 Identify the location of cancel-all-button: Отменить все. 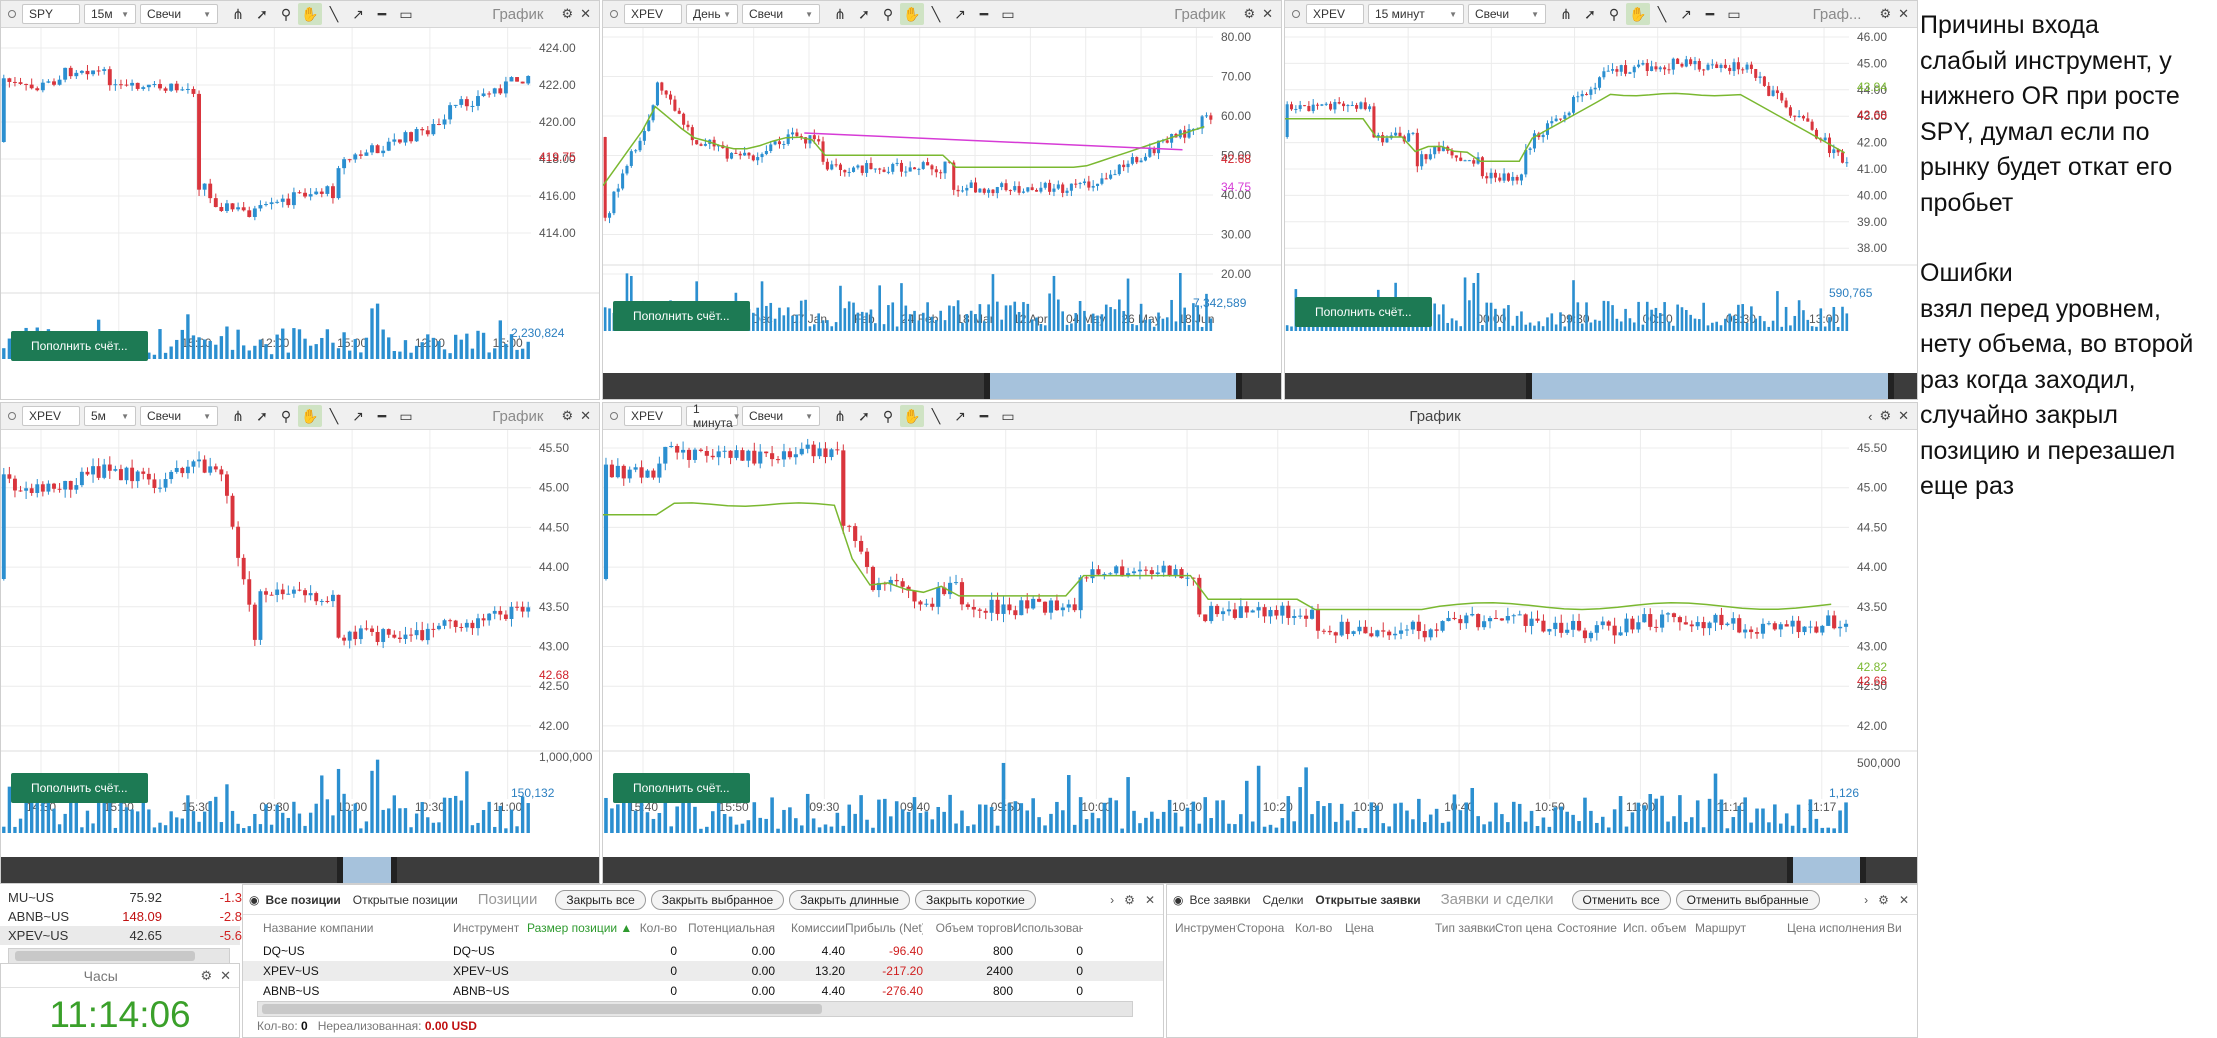
(1621, 899).